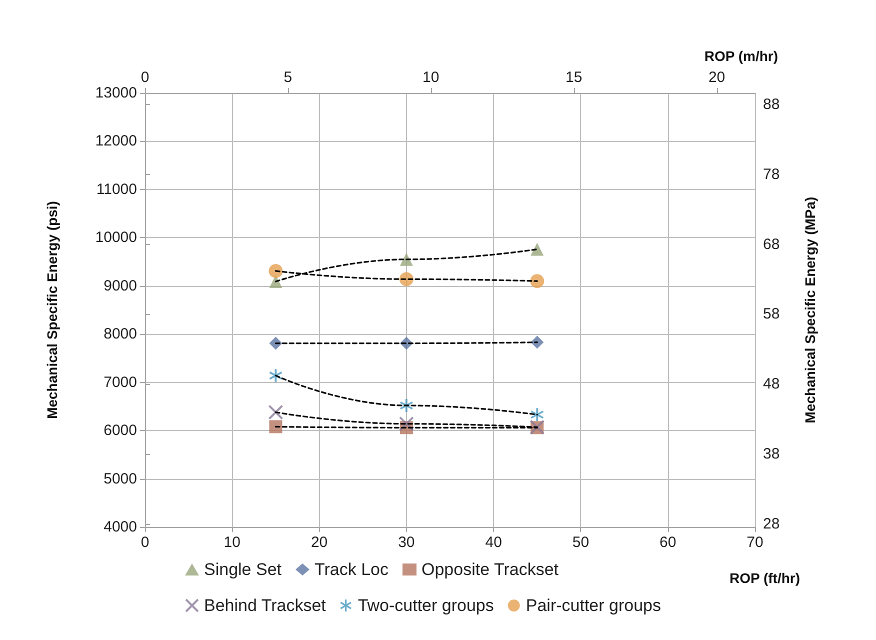  Describe the element at coordinates (120, 382) in the screenshot. I see `y-tick-label: 7000` at that location.